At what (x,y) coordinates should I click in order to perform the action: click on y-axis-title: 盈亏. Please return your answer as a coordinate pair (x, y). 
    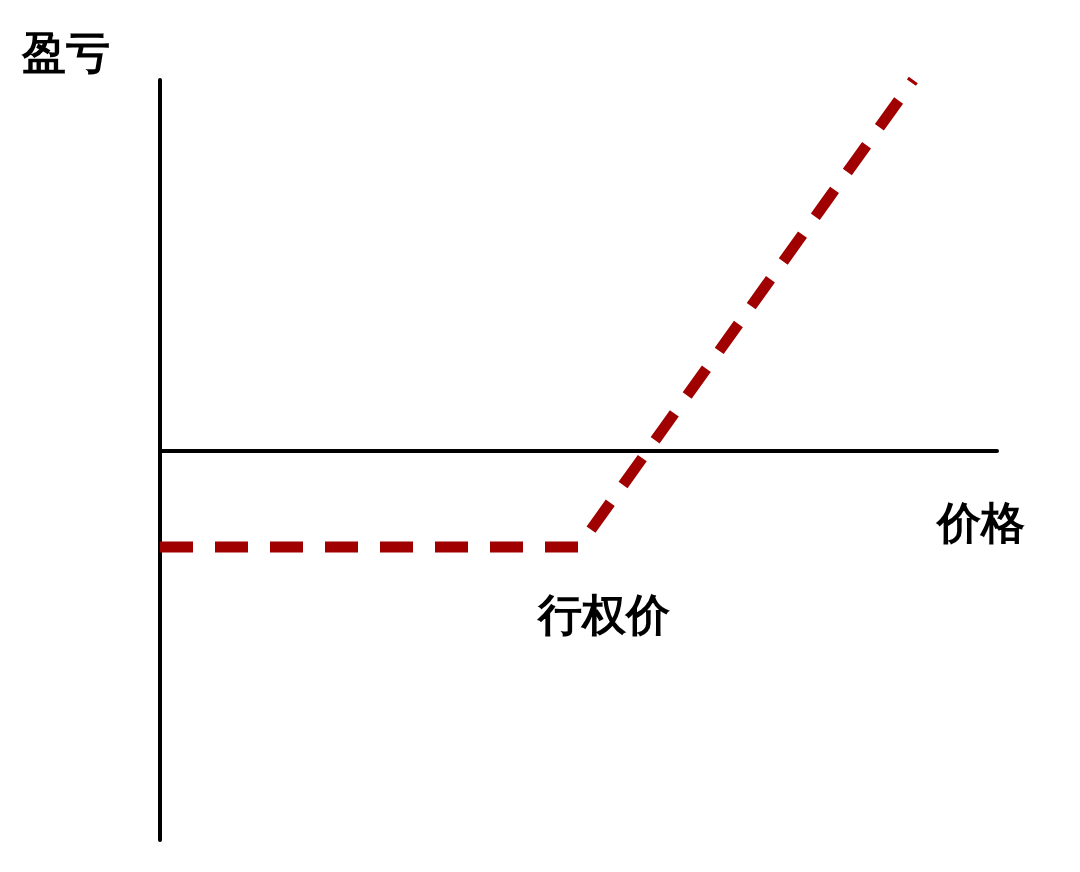
    Looking at the image, I should click on (65, 52).